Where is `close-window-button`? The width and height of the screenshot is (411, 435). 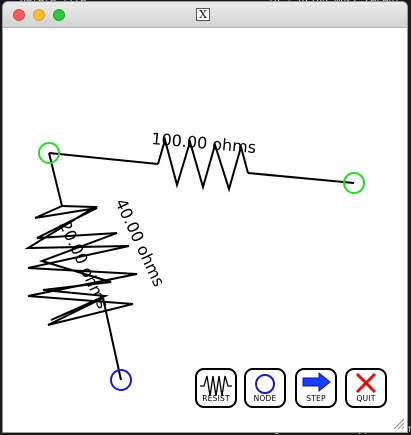
close-window-button is located at coordinates (19, 15).